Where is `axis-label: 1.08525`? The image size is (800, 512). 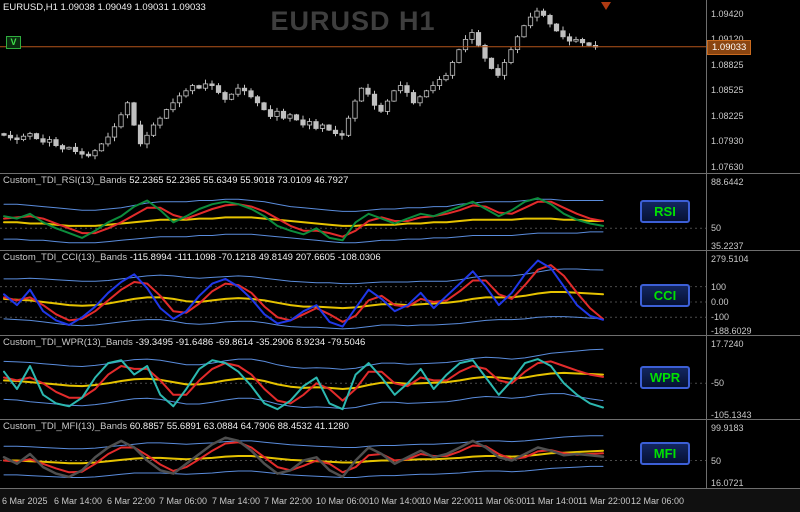
axis-label: 1.08525 is located at coordinates (727, 90).